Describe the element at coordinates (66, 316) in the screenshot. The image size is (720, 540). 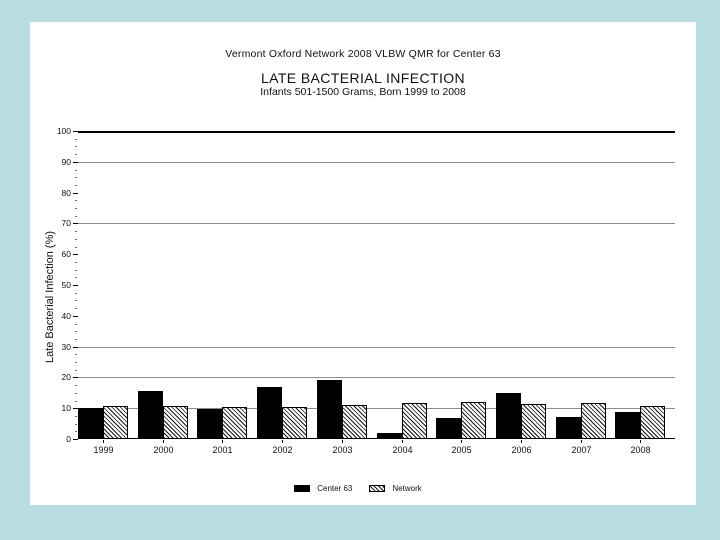
I see `y-axis-tick-label-40: 40` at that location.